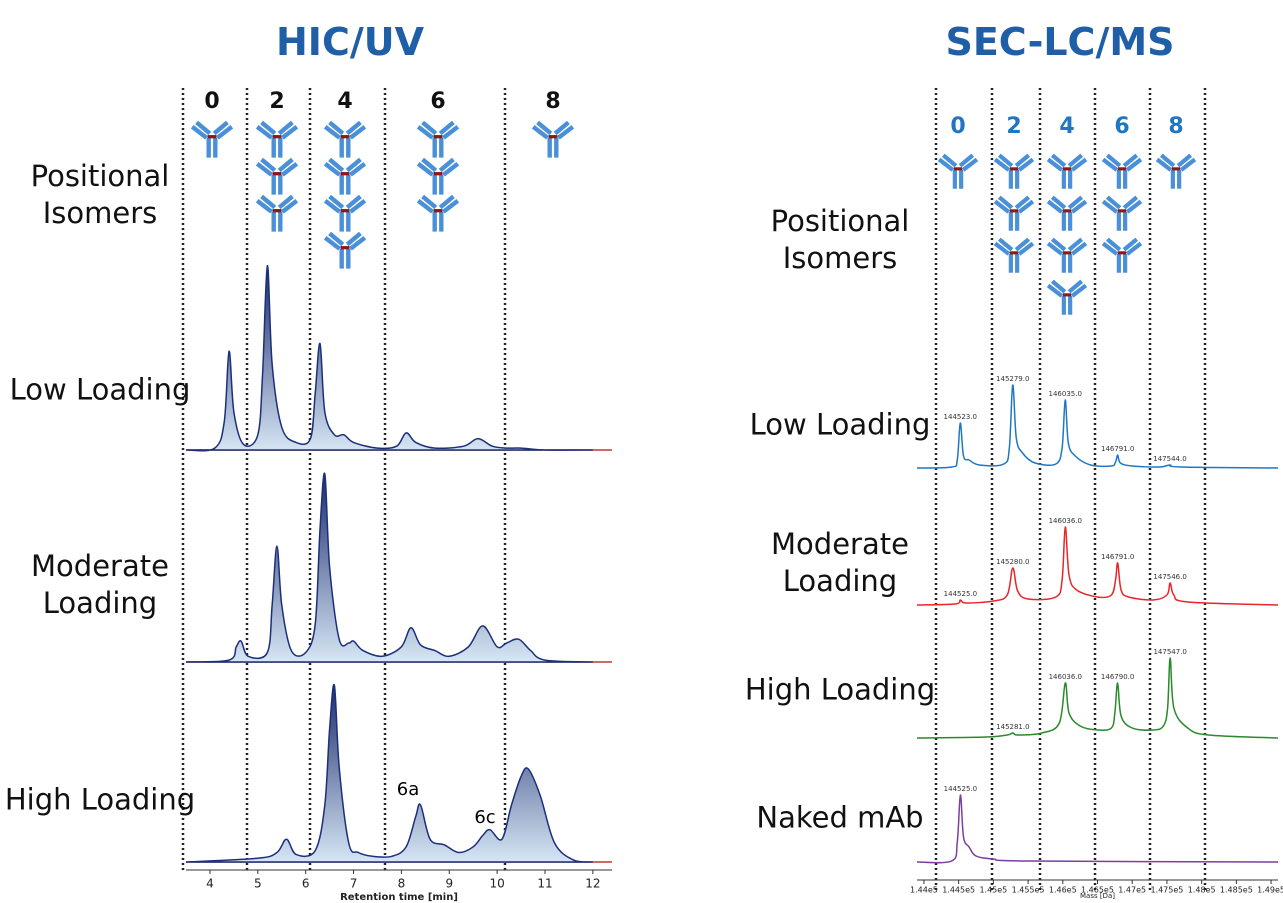 This screenshot has height=903, width=1283. I want to click on peak-label: 145279.0, so click(1012, 379).